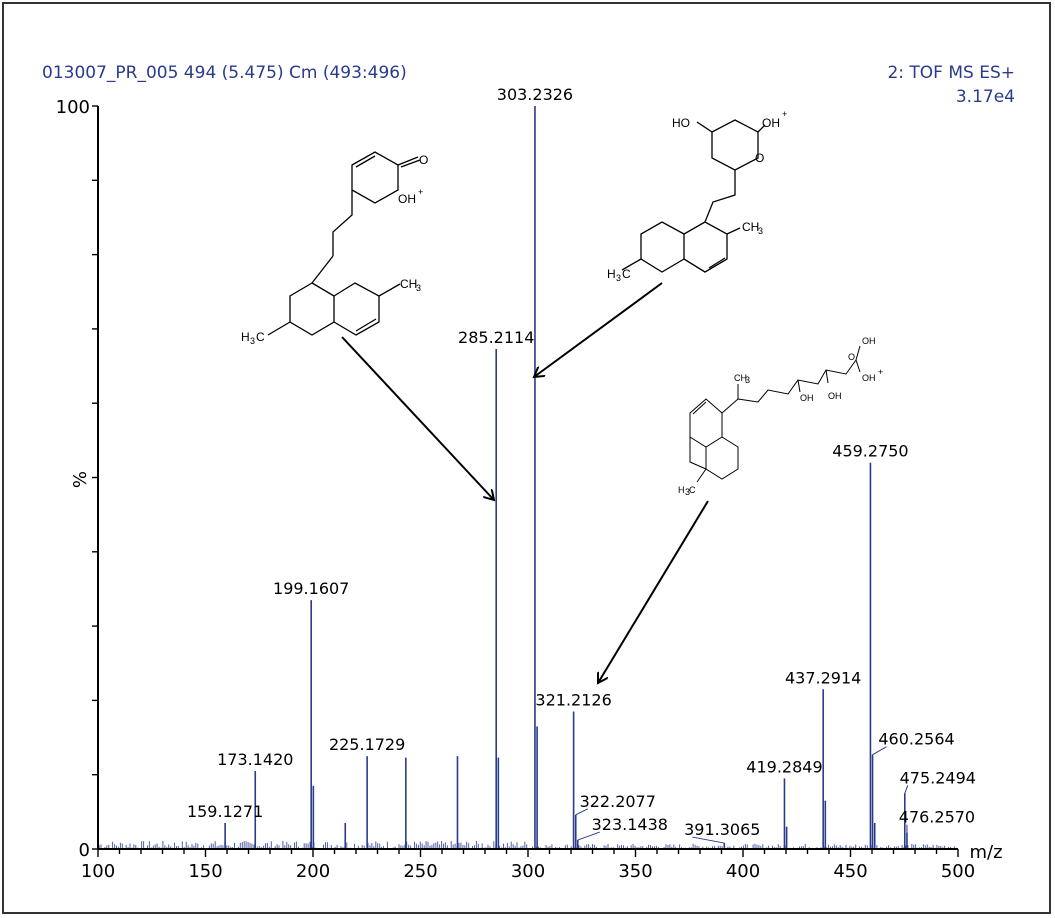 This screenshot has height=918, width=1055. I want to click on x-tick-label: 150, so click(205, 871).